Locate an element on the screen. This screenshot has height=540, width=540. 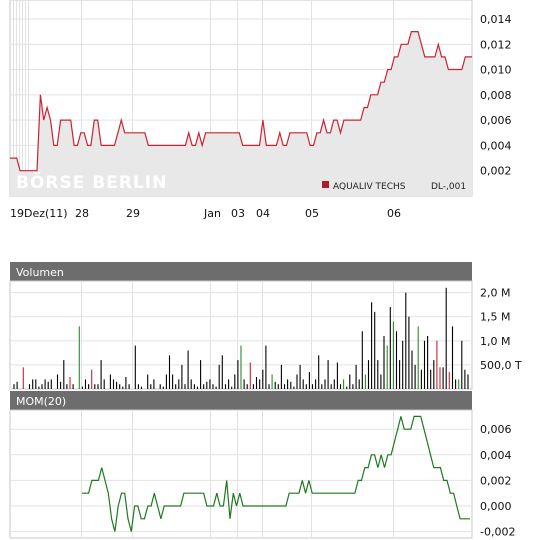
x-axis-label: 04 is located at coordinates (263, 213).